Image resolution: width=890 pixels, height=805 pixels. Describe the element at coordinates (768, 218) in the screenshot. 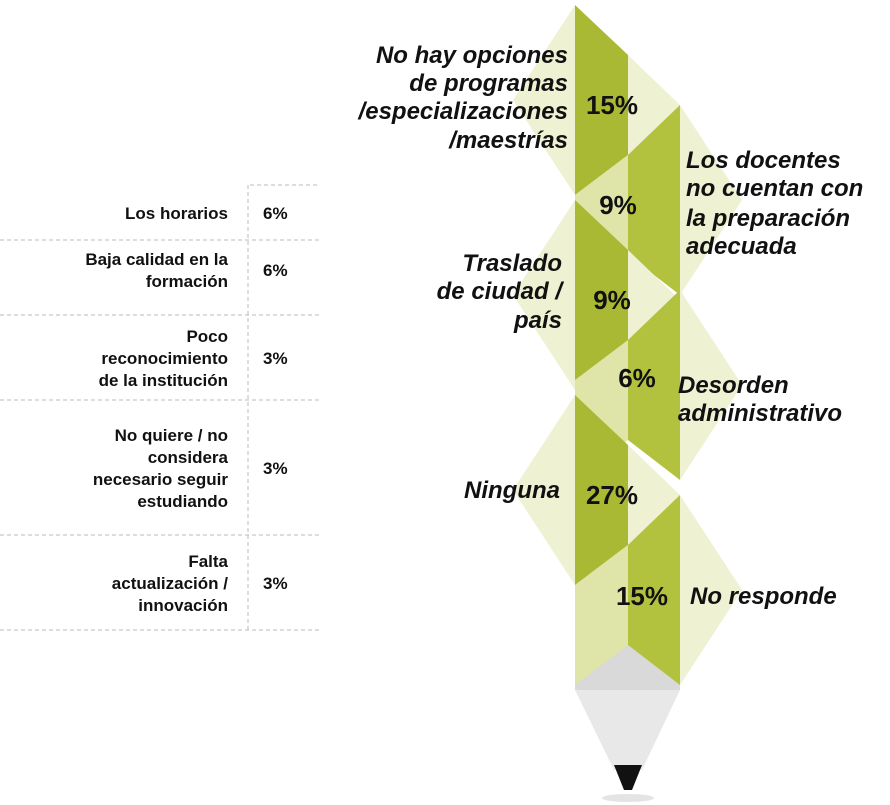

I see `segment-label: la preparación` at that location.